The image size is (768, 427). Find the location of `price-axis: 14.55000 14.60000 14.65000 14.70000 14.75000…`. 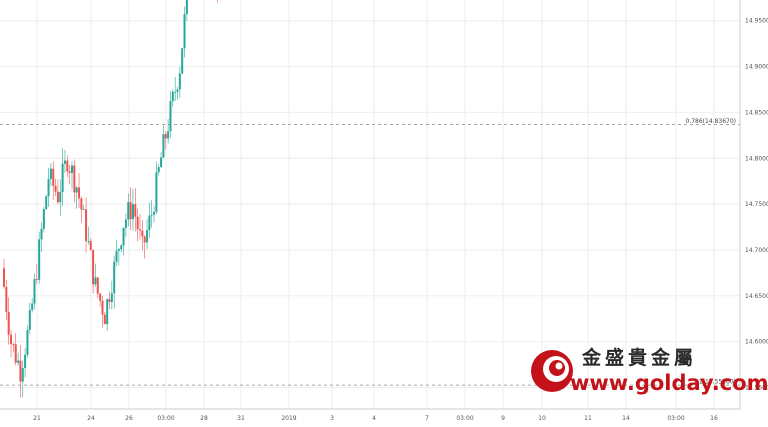

price-axis: 14.55000 14.60000 14.65000 14.70000 14.75000… is located at coordinates (756, 205).